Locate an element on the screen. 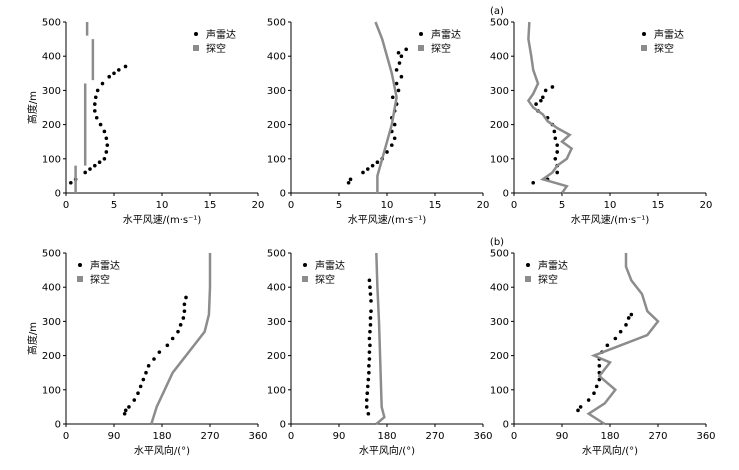 This screenshot has width=739, height=470. x-axis-label: 水平风速/(m·s⁻¹) is located at coordinates (162, 220).